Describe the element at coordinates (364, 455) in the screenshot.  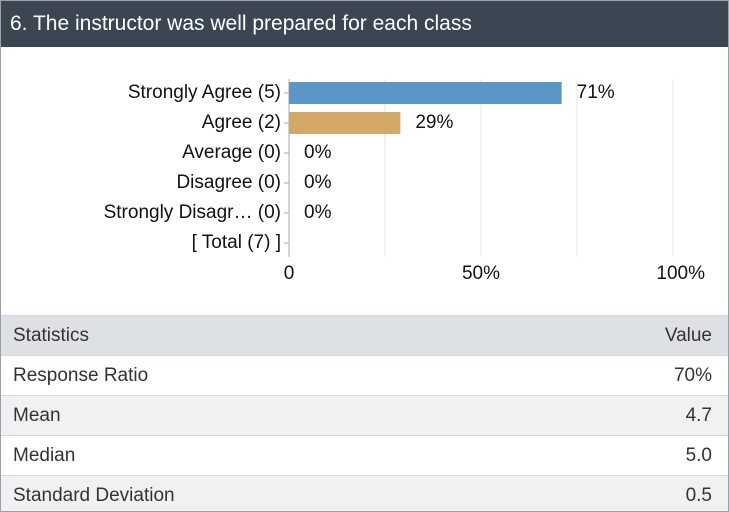
I see `table-row: Median 5.0` at that location.